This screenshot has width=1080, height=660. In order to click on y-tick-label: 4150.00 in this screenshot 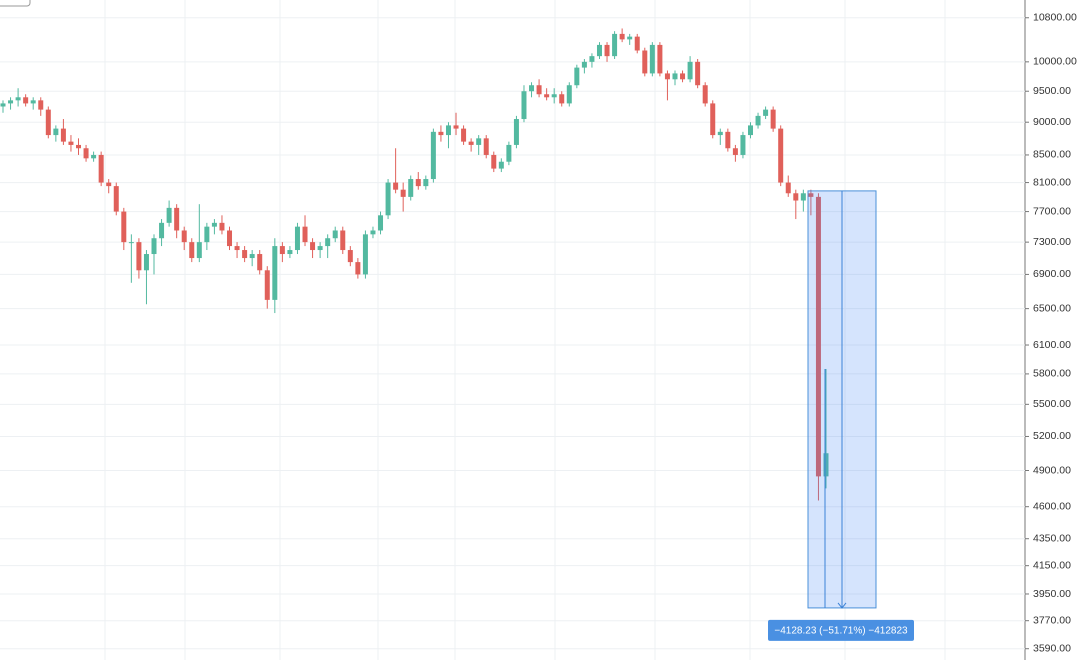, I will do `click(1052, 565)`.